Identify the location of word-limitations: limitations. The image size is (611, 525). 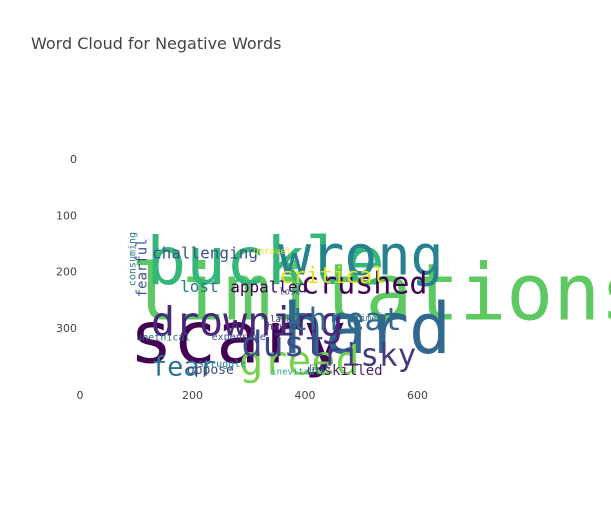
(371, 293).